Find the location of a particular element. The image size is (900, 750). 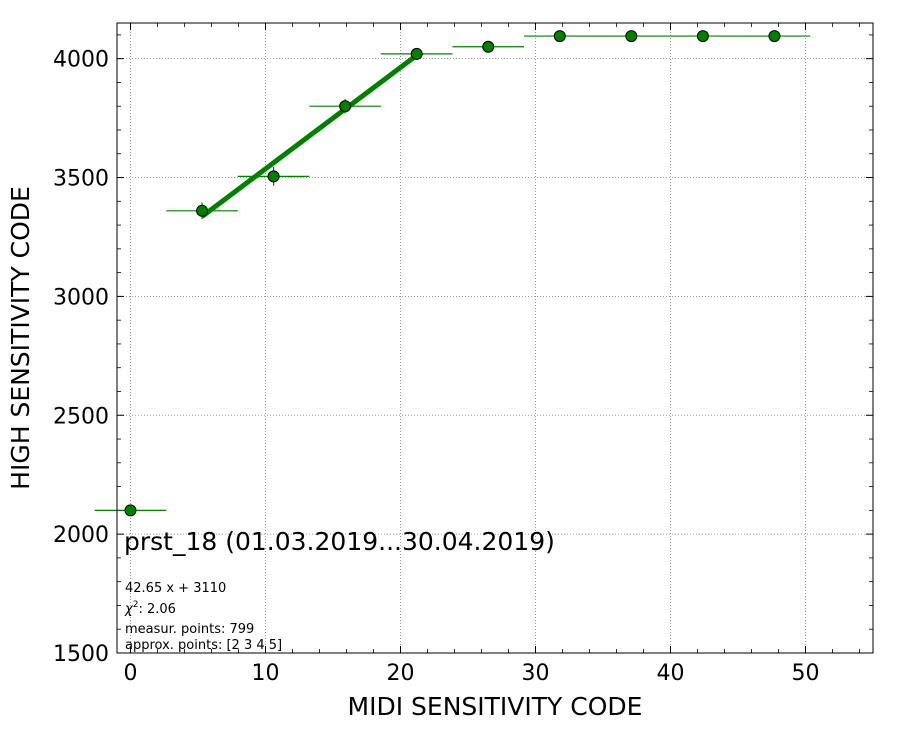

annotation-equation: 42.65 x + 3110 is located at coordinates (175, 588).